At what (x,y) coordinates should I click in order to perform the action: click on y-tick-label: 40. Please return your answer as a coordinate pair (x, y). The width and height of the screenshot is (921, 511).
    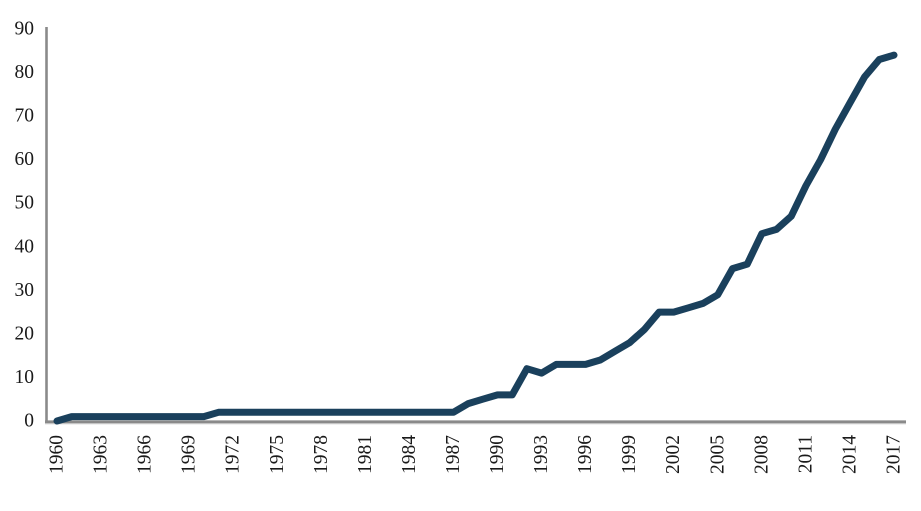
    Looking at the image, I should click on (25, 246).